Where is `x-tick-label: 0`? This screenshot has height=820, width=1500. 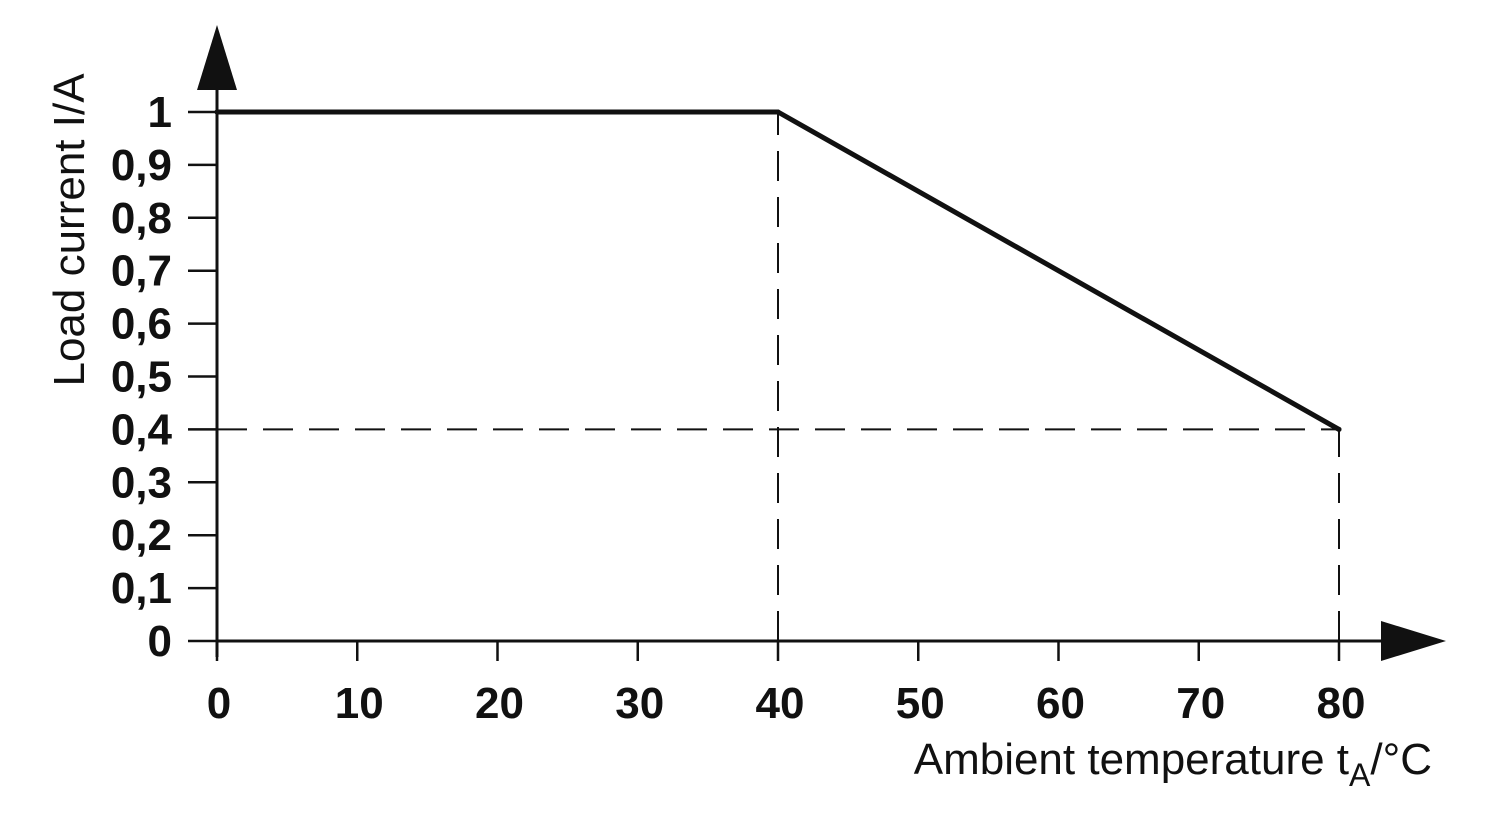 x-tick-label: 0 is located at coordinates (219, 703).